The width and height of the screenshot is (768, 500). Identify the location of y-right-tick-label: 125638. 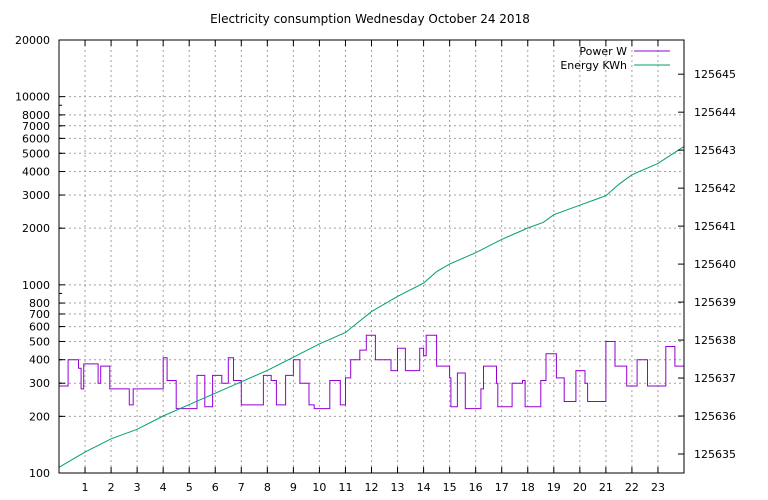
(715, 340).